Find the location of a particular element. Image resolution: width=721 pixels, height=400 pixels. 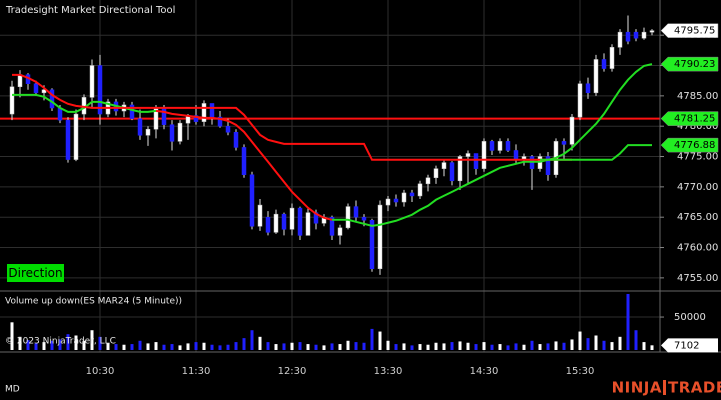

direction-label: Direction is located at coordinates (35, 273).